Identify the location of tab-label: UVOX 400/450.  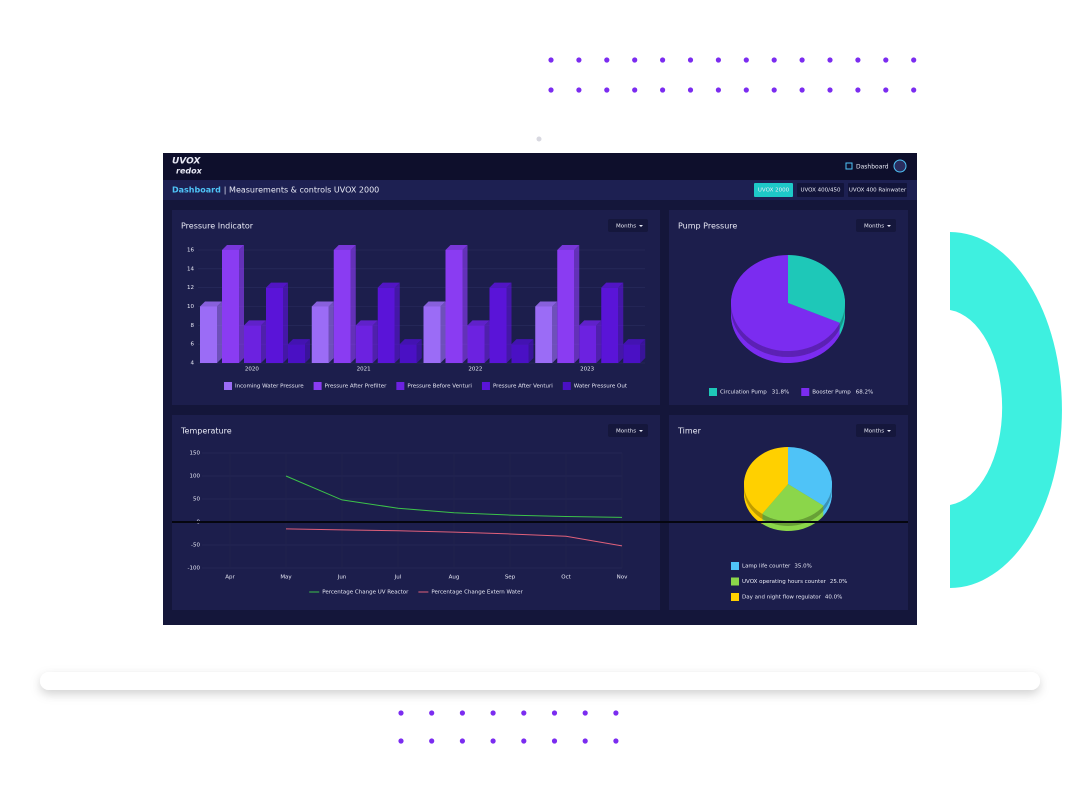
(820, 191).